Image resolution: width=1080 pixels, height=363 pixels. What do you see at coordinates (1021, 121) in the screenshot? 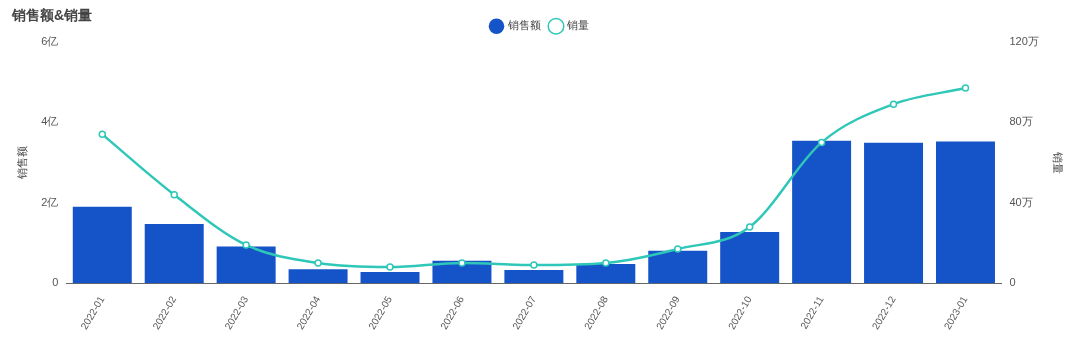
I see `y2-tick-label: 80万` at bounding box center [1021, 121].